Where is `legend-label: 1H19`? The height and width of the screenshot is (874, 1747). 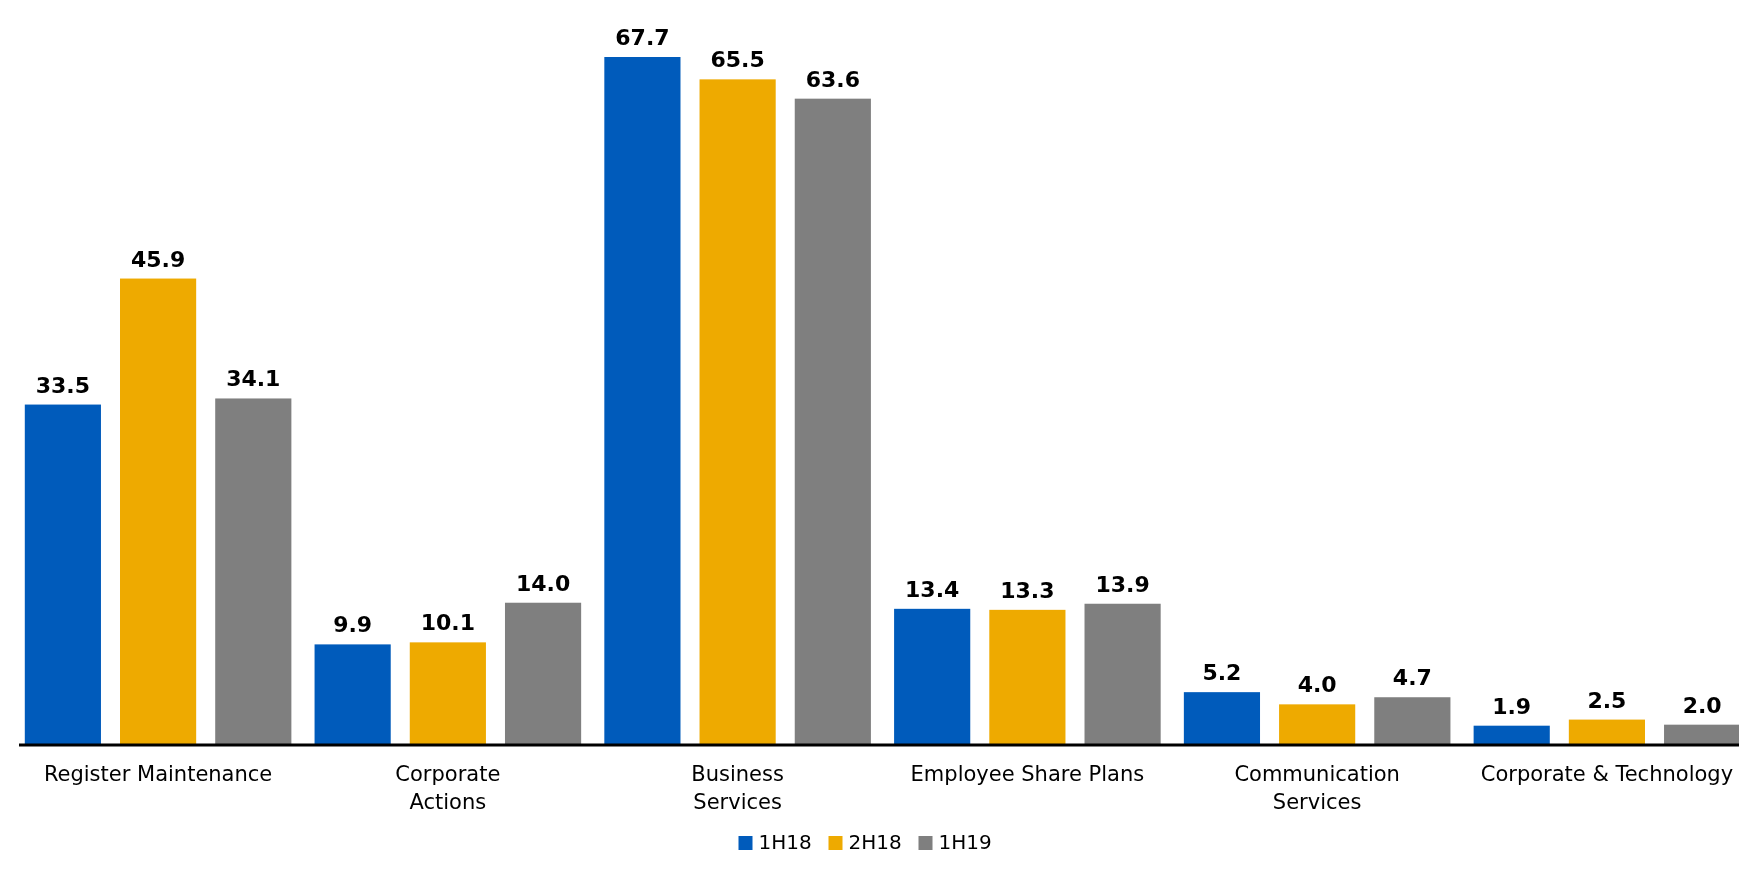 legend-label: 1H19 is located at coordinates (965, 842).